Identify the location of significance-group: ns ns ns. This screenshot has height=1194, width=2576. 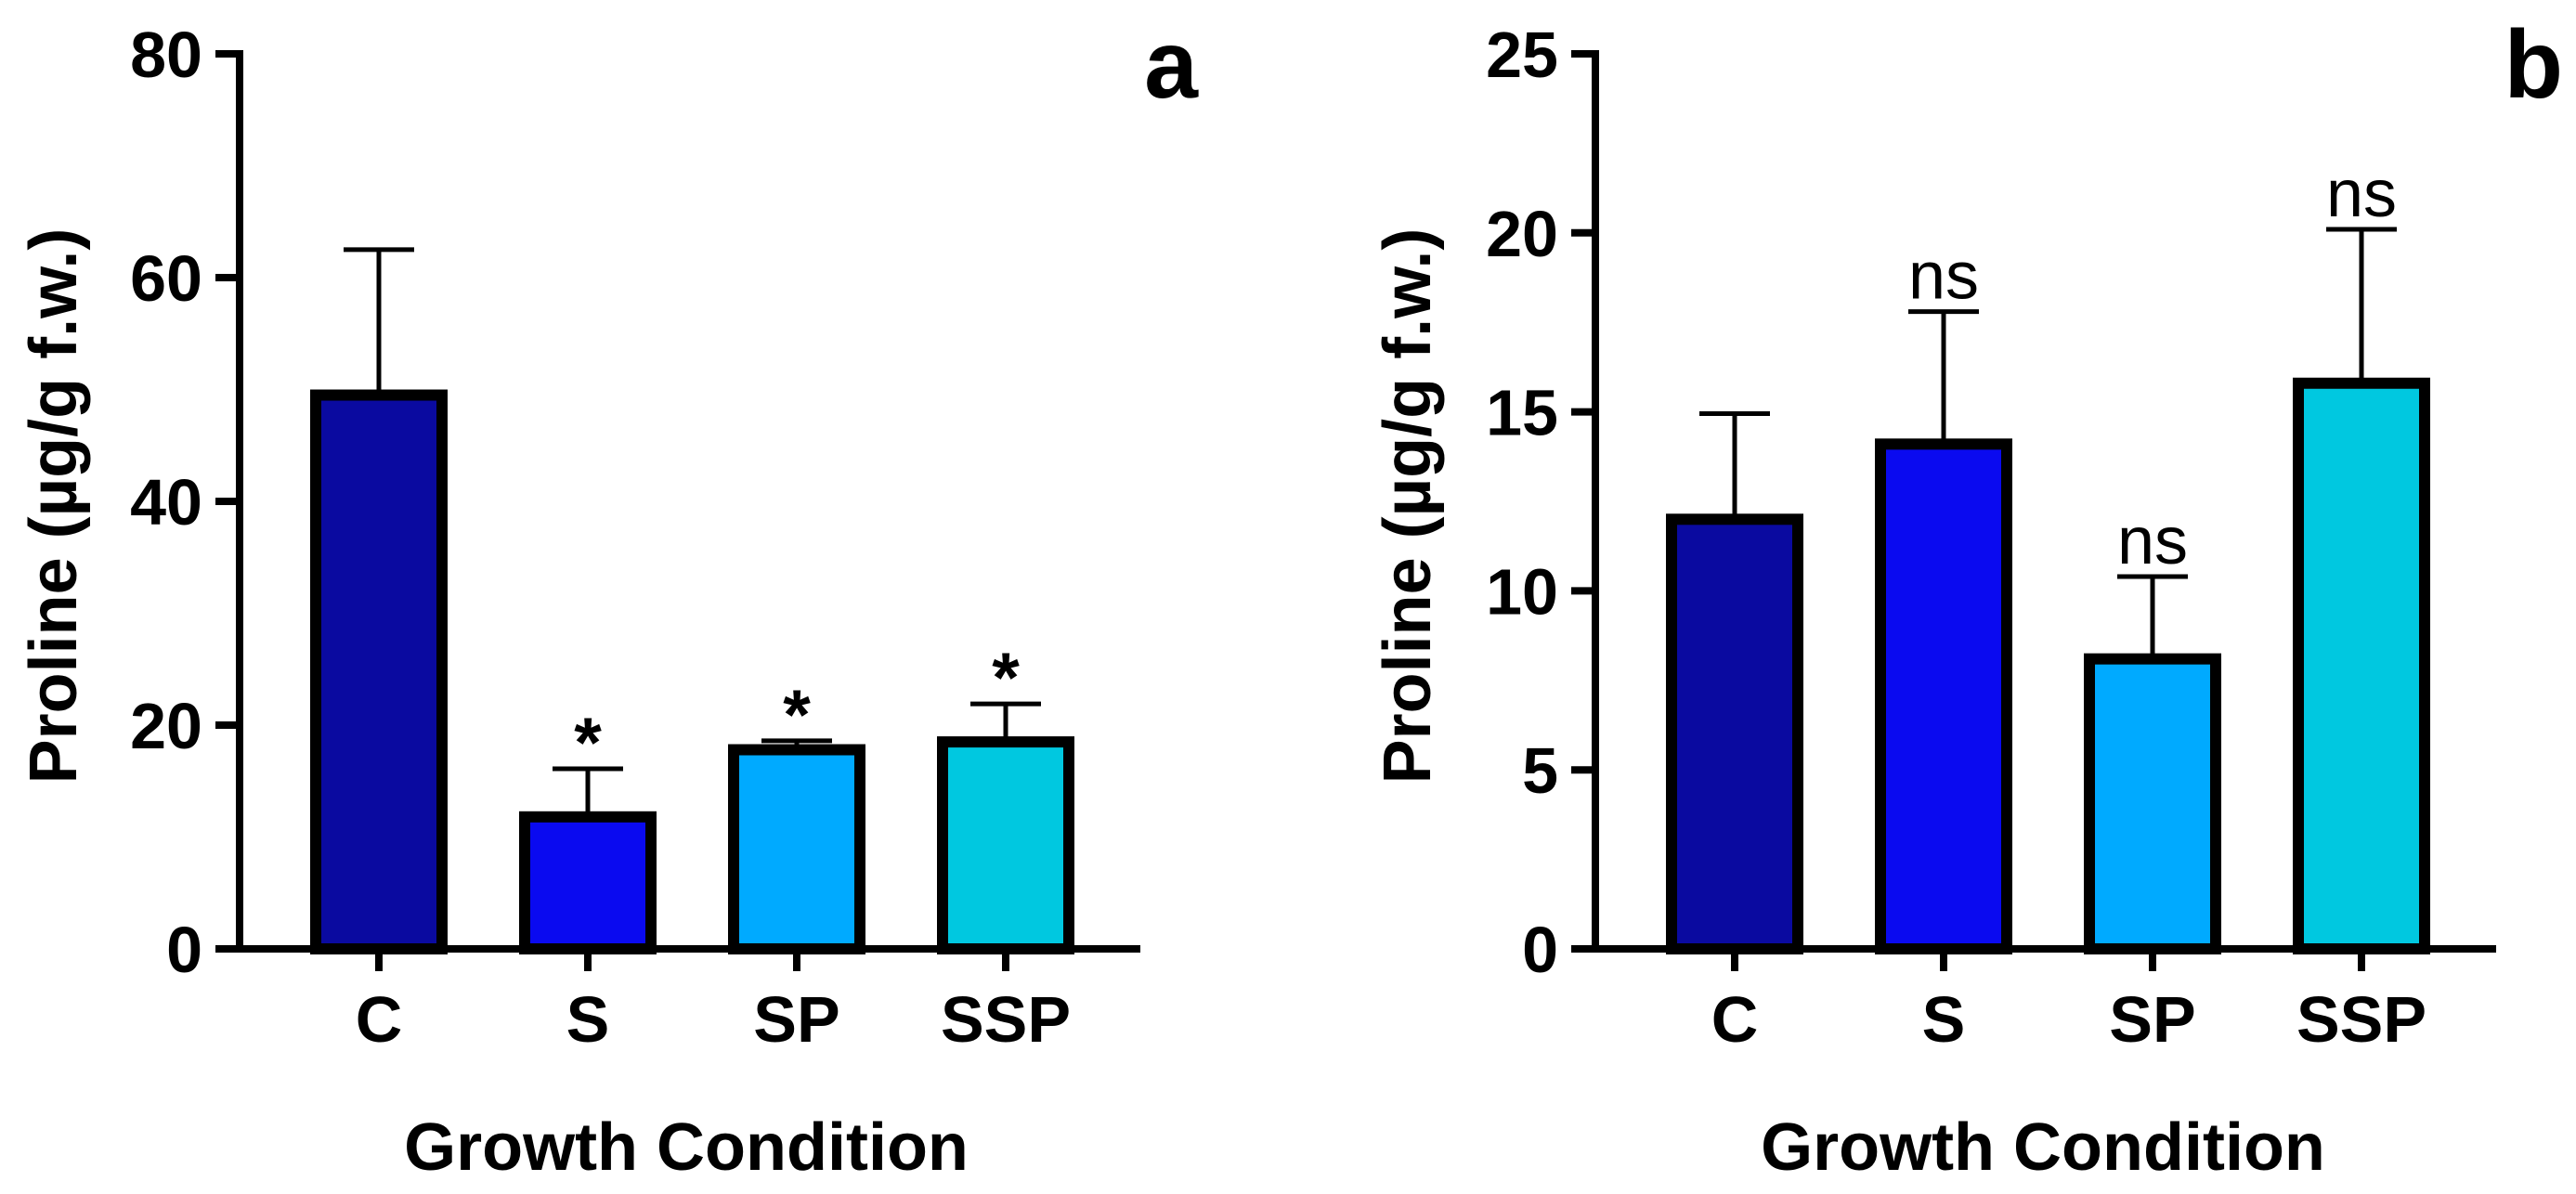
(2152, 368).